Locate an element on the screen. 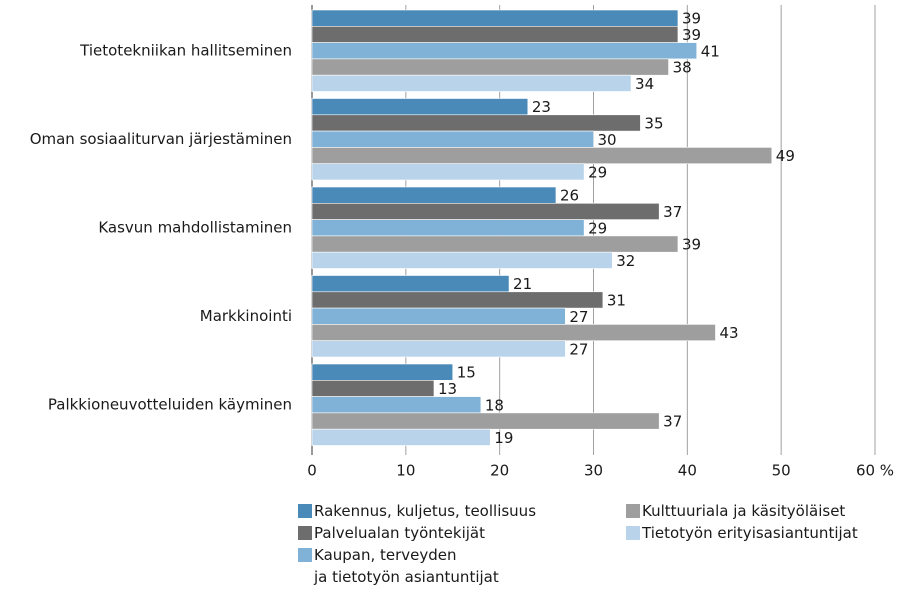 The height and width of the screenshot is (595, 912). category-label: Palkkioneuvotteluiden käyminen is located at coordinates (170, 404).